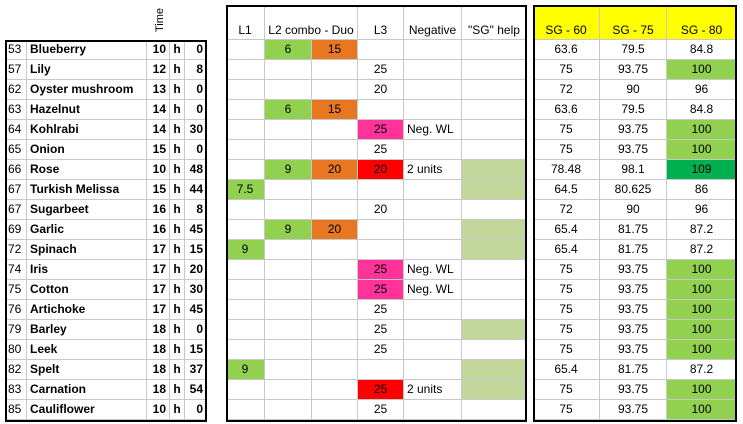 Image resolution: width=743 pixels, height=424 pixels. I want to click on cell-hours: 13, so click(158, 90).